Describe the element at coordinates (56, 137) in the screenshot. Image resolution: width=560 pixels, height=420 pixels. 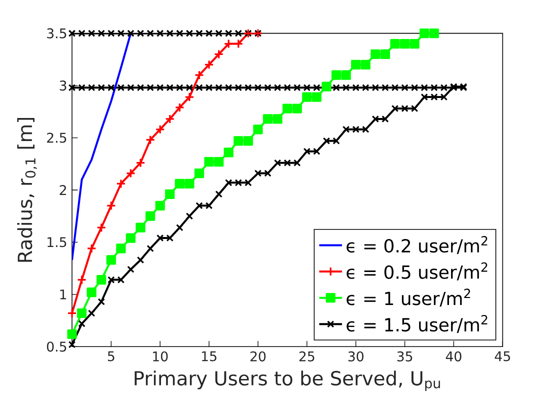
I see `y-tick-label: 2.5` at that location.